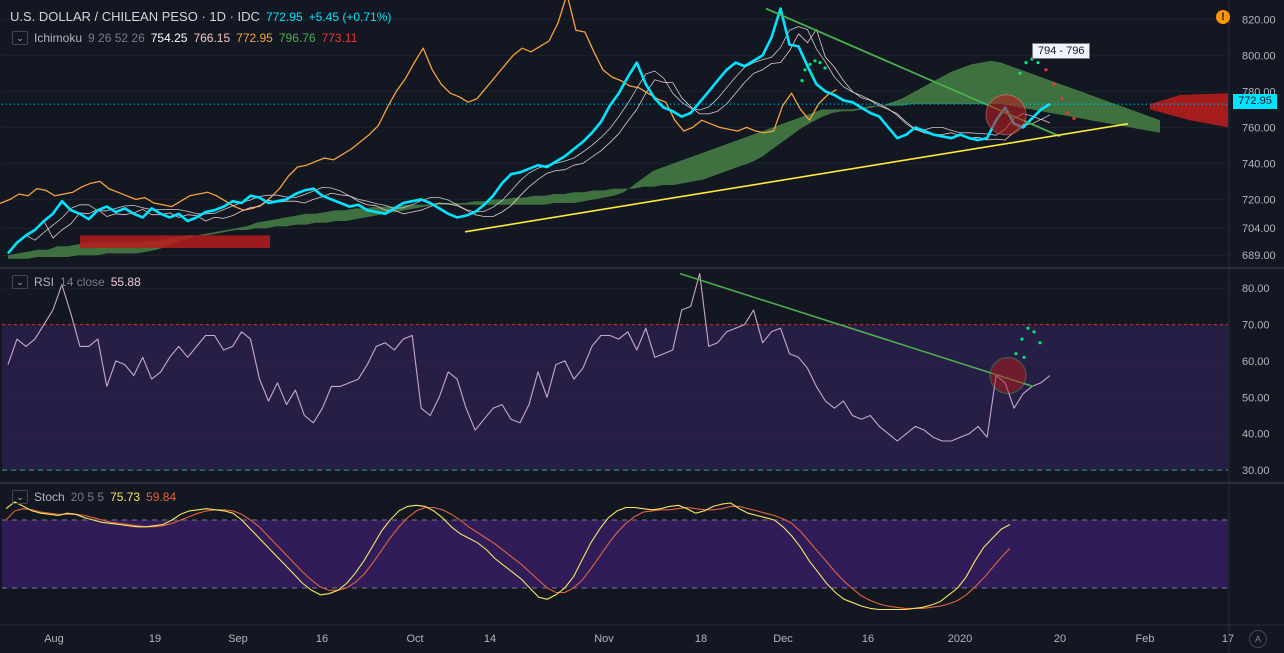 The width and height of the screenshot is (1284, 653). Describe the element at coordinates (604, 639) in the screenshot. I see `x-tick-label: Nov` at that location.